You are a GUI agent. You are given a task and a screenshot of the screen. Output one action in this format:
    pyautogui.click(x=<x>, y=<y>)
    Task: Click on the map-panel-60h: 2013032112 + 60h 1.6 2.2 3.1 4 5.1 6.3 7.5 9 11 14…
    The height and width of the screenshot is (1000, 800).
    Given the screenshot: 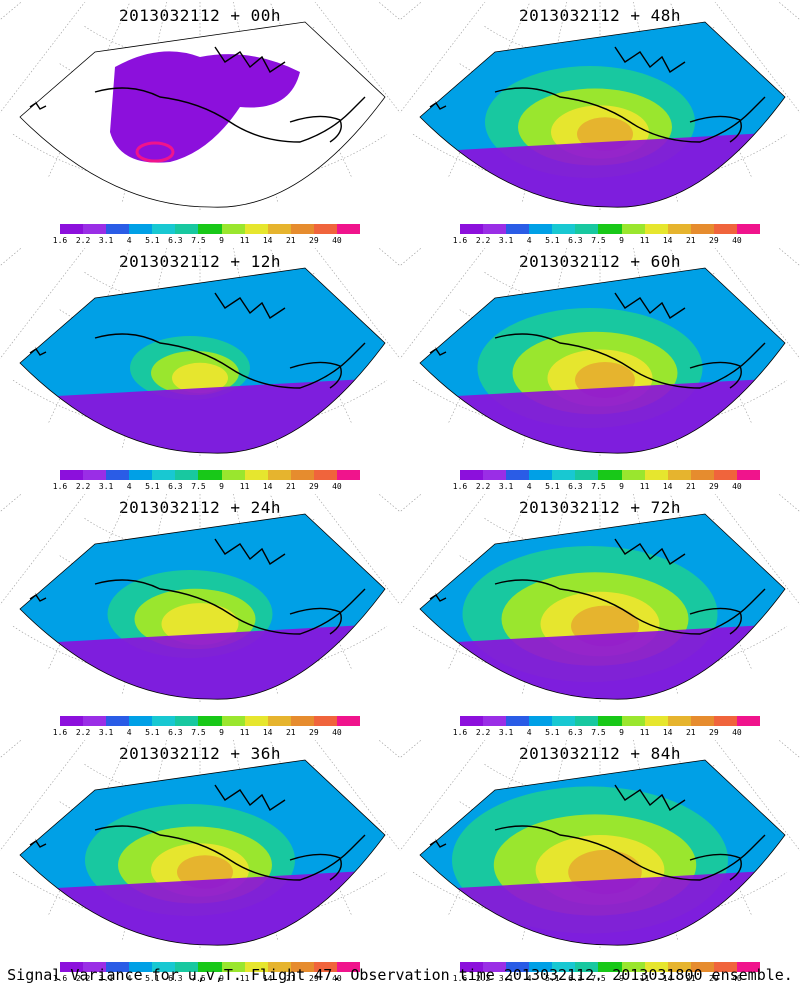 What is the action you would take?
    pyautogui.click(x=600, y=371)
    